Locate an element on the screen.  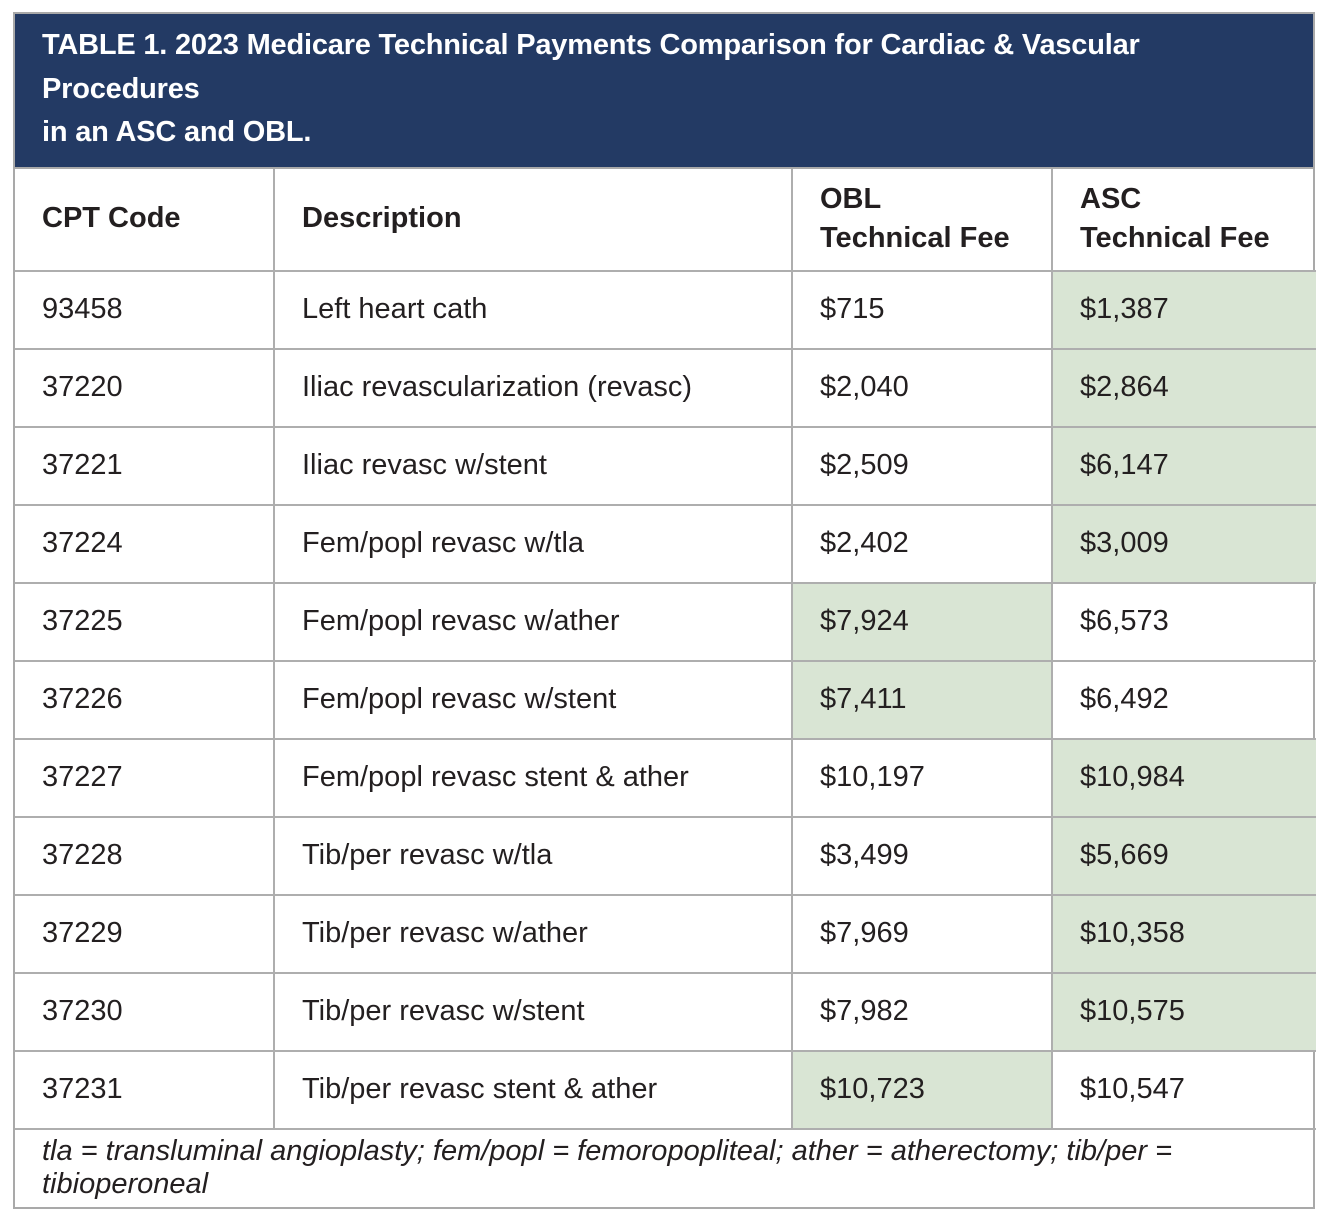
description-cell: Left heart cath is located at coordinates (533, 309).